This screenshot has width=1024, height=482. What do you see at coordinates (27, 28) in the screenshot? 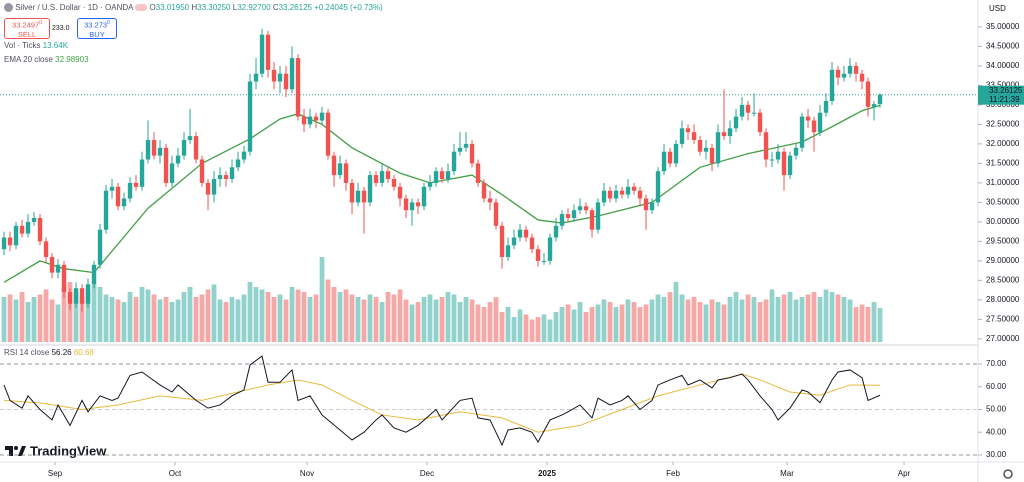
I see `sell-button: 33.24970 SELL` at bounding box center [27, 28].